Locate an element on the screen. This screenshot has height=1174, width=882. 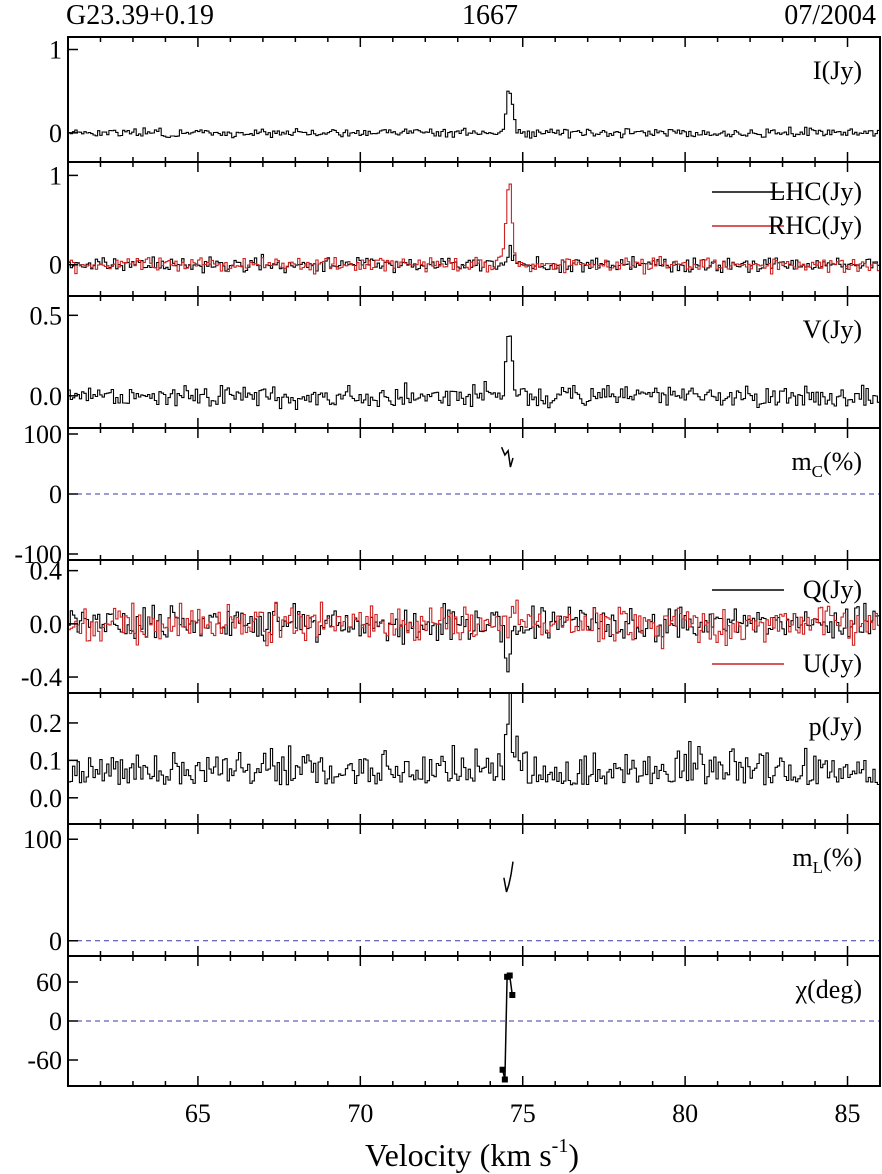
y-tick-label: -100 is located at coordinates (38, 554).